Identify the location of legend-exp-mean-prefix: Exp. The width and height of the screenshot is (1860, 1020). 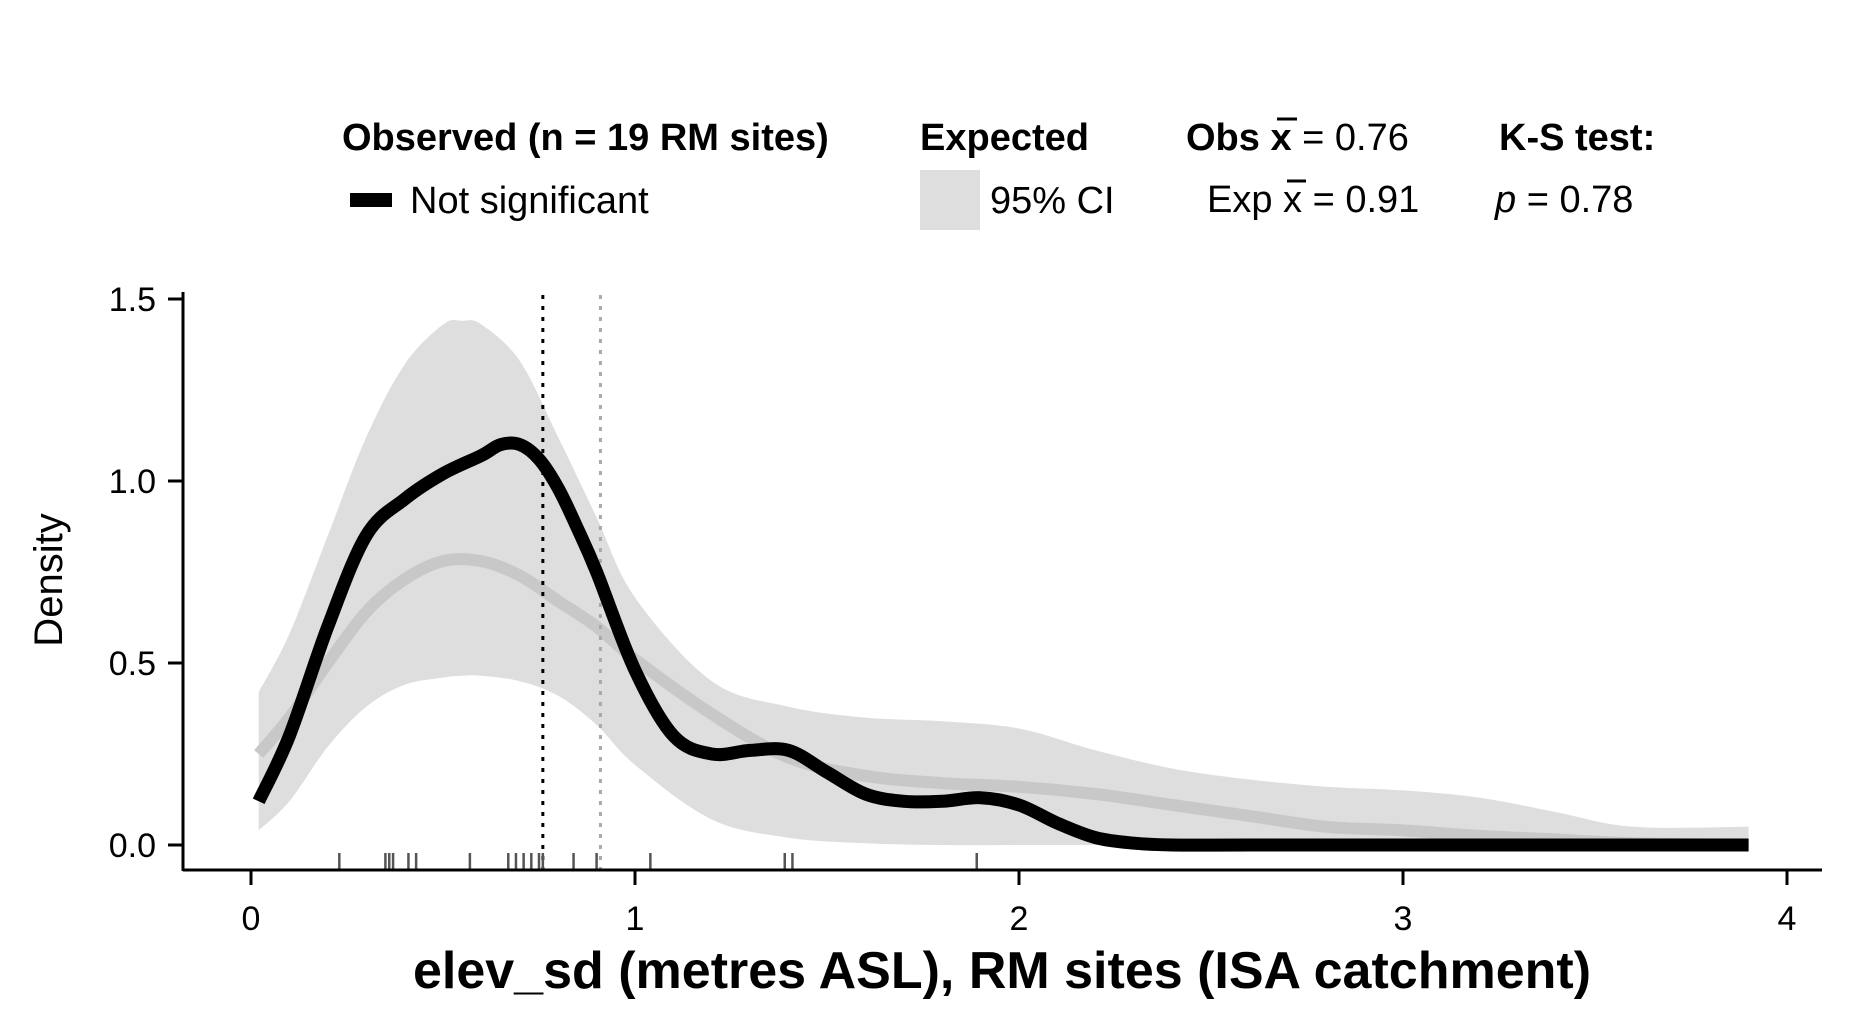
(1245, 200).